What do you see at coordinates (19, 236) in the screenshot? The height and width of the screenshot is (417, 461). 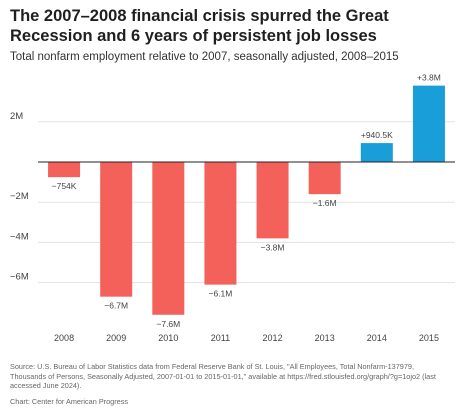 I see `y-tick-label: −4M` at bounding box center [19, 236].